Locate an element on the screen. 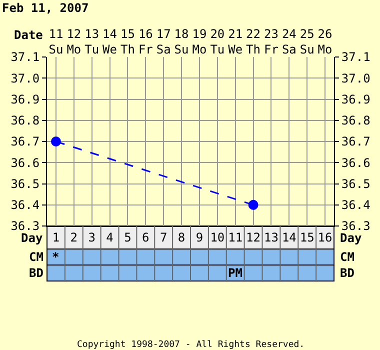  y2-tick-label: 36.3 is located at coordinates (355, 226).